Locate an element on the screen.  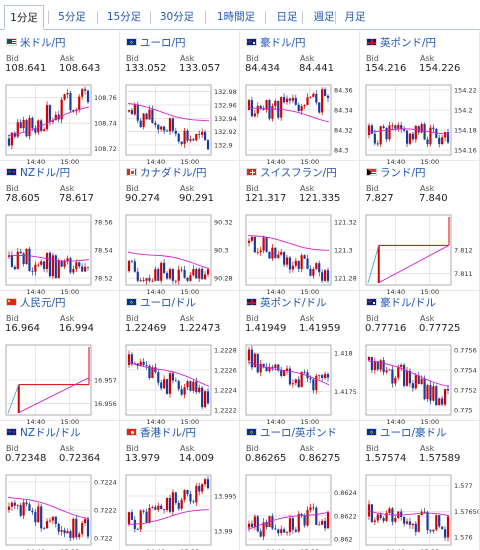
pair-title-link: NZドル/ドル is located at coordinates (43, 433).